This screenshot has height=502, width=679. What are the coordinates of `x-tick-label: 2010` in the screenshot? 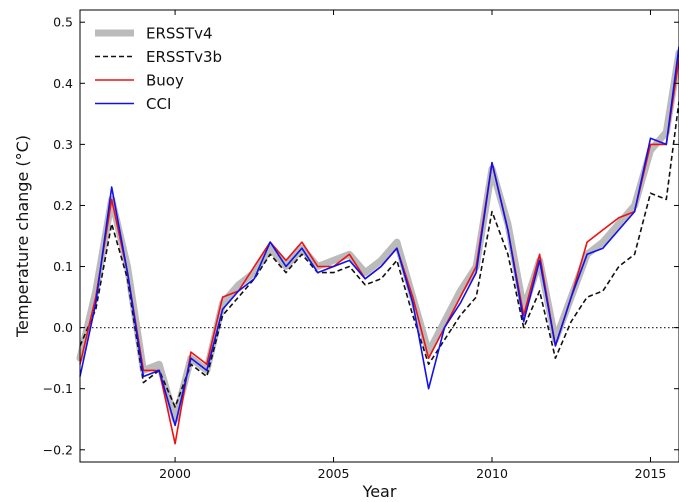 It's located at (492, 473).